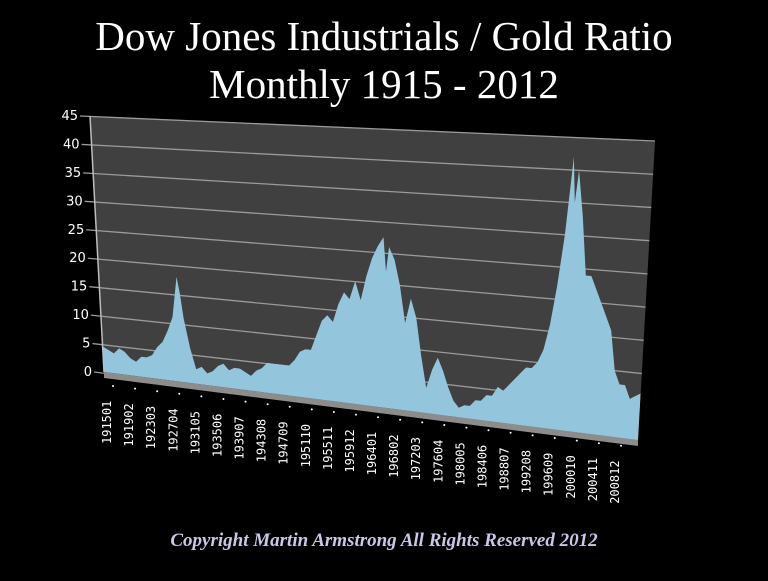 The height and width of the screenshot is (581, 768). Describe the element at coordinates (306, 445) in the screenshot. I see `x-tick-label: 195110` at that location.